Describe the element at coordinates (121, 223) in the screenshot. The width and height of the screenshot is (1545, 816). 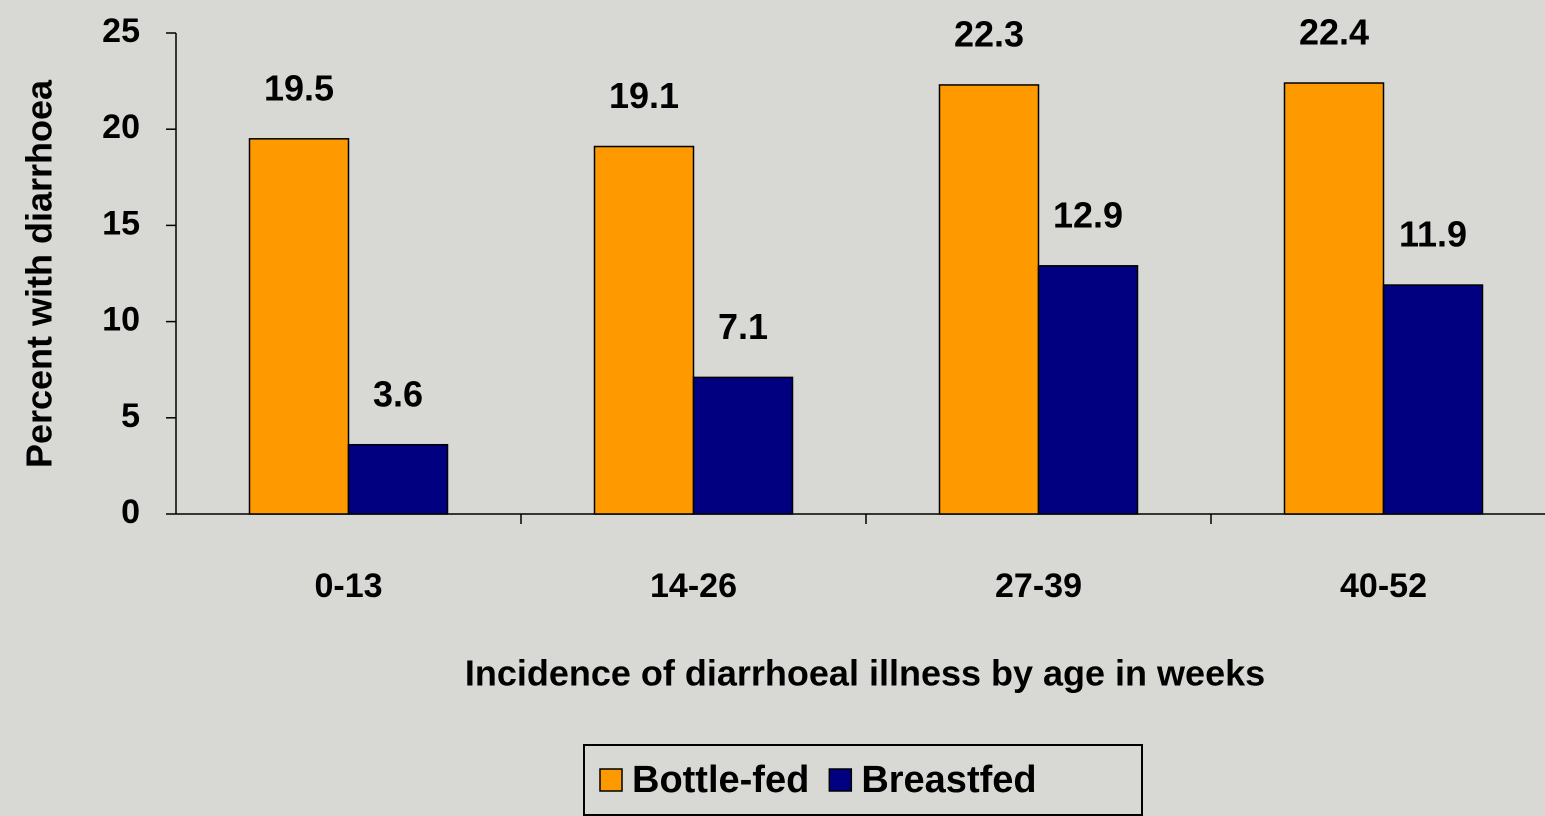
I see `y-tick-label: 15` at that location.